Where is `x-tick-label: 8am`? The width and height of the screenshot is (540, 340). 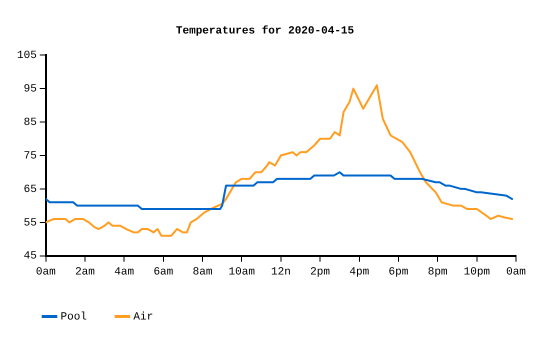 x-tick-label: 8am is located at coordinates (202, 272).